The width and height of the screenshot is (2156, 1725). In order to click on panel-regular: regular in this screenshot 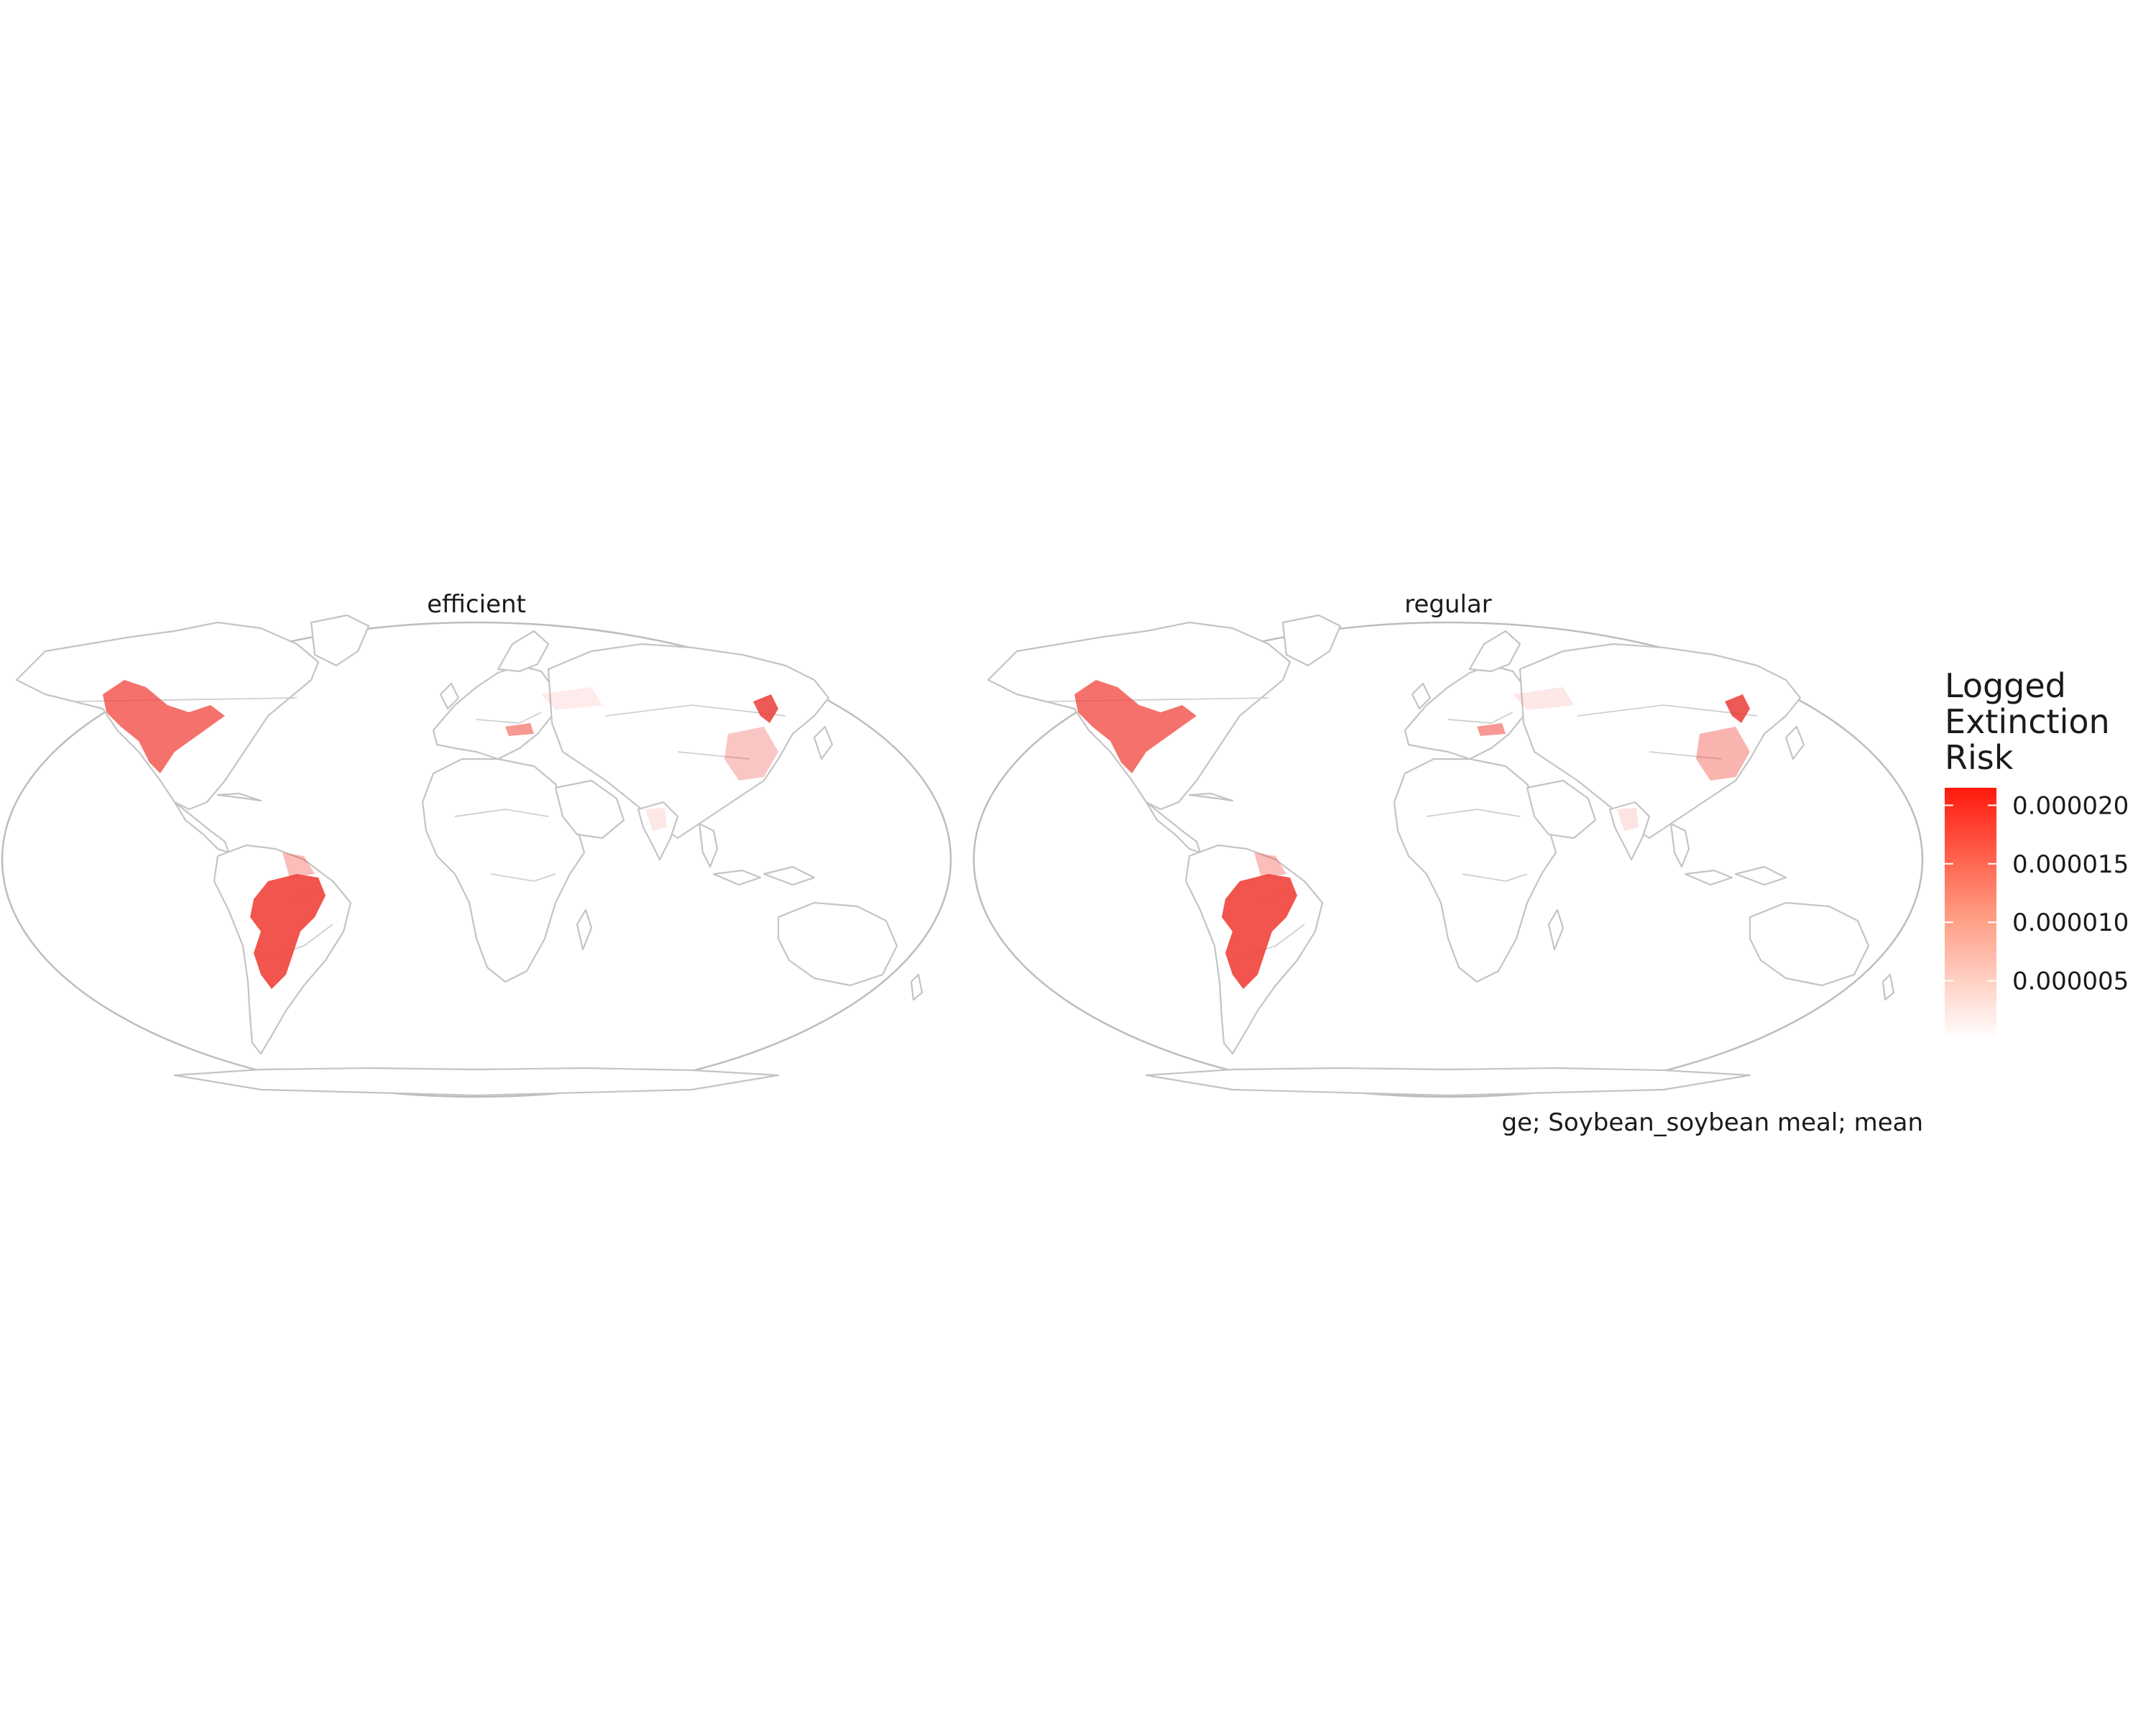, I will do `click(1448, 844)`.